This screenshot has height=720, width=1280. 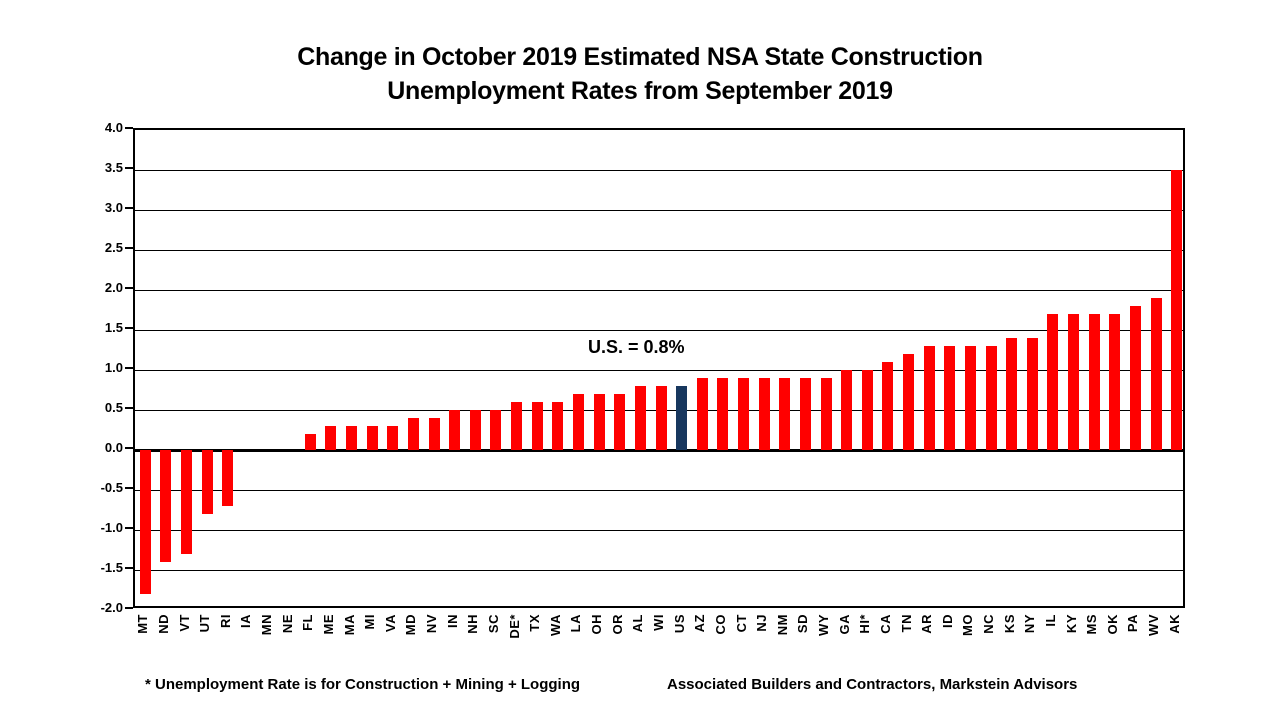 I want to click on x-label-KS: KS, so click(x=1009, y=624).